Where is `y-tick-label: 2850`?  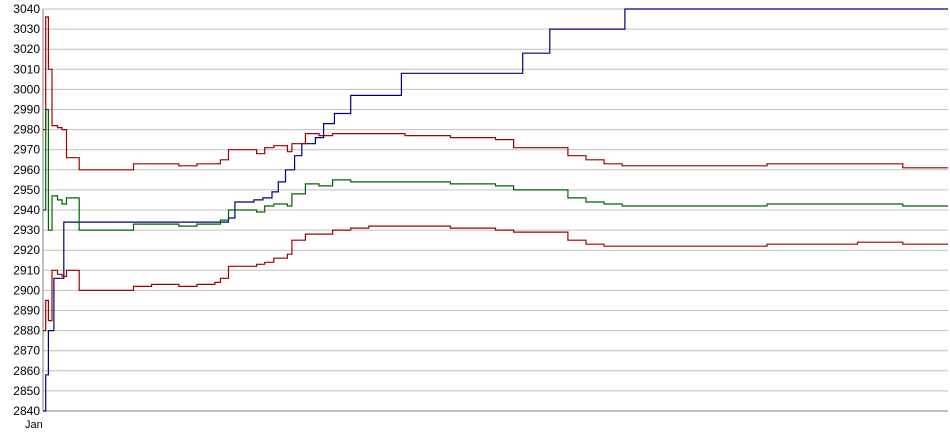
y-tick-label: 2850 is located at coordinates (26, 391).